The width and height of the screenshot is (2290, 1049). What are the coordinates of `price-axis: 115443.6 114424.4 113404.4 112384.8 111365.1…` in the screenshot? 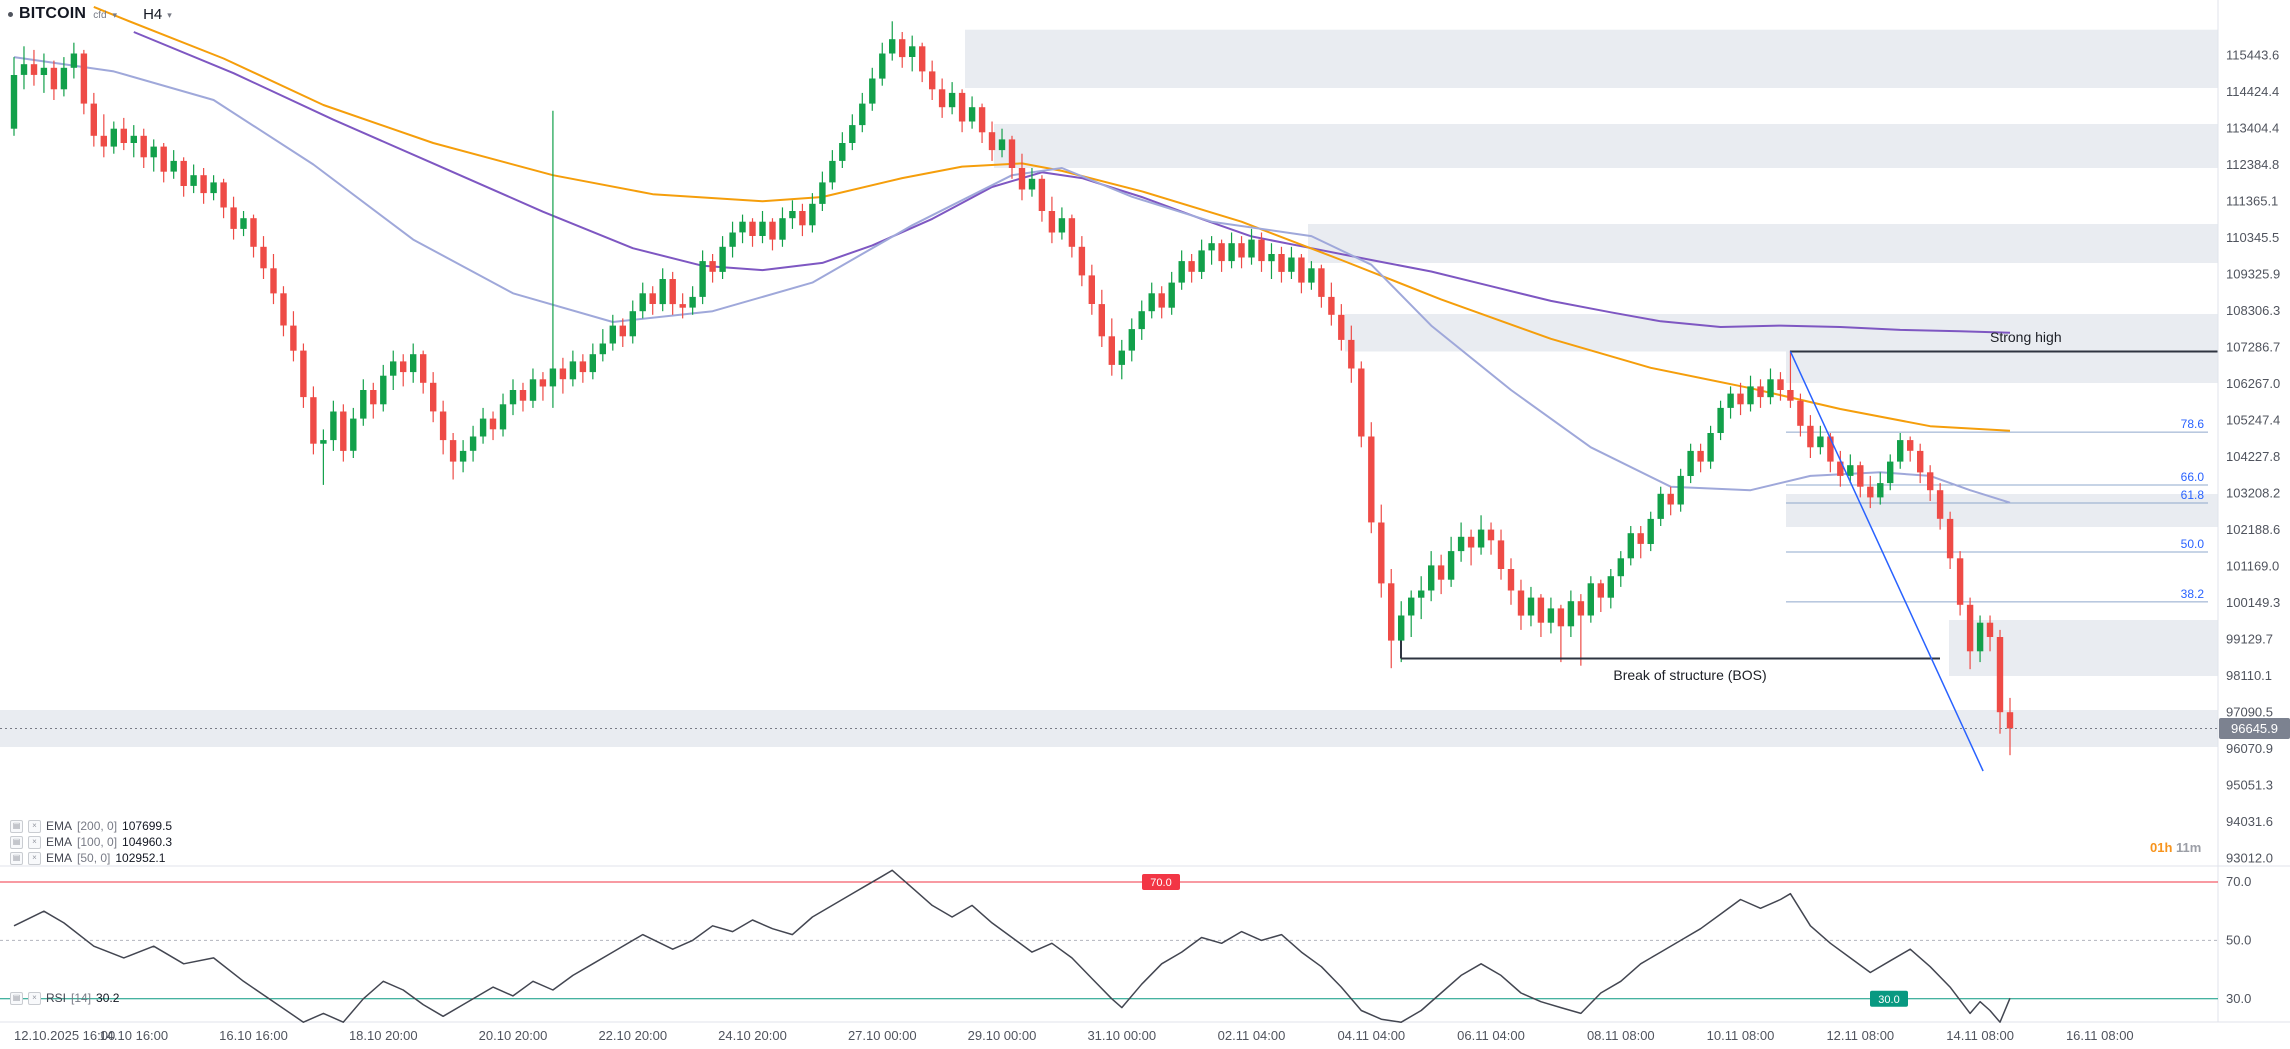 It's located at (2253, 527).